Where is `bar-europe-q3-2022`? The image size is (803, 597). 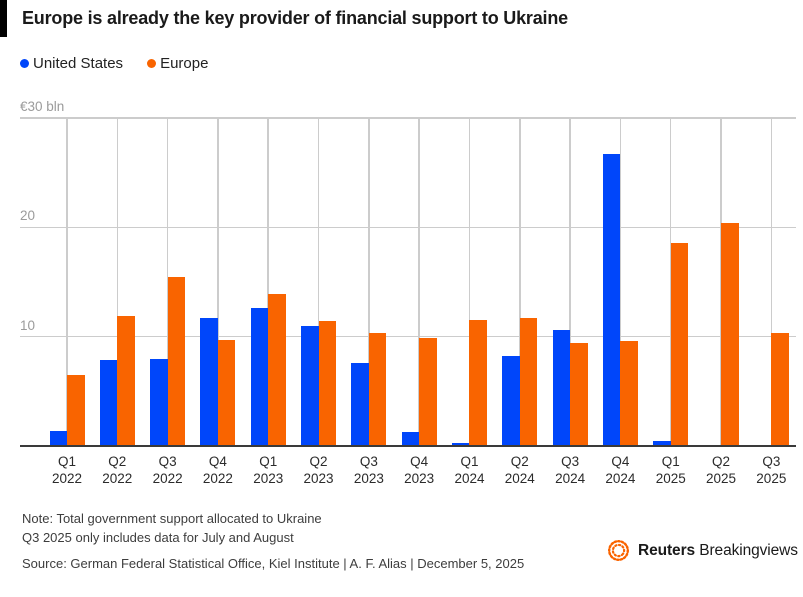
bar-europe-q3-2022 is located at coordinates (176, 361).